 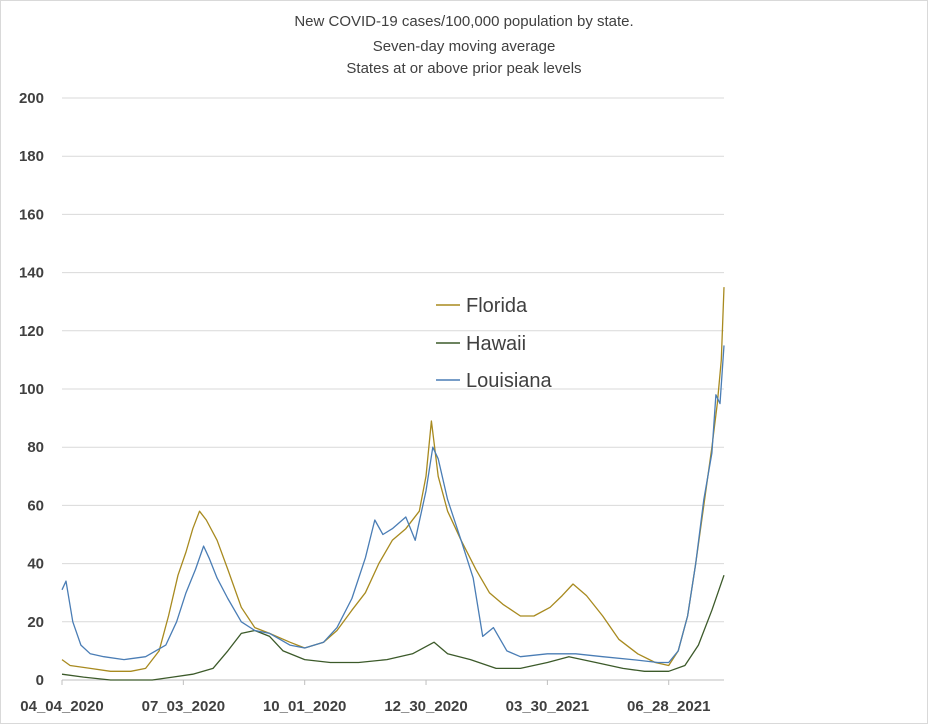 What do you see at coordinates (183, 706) in the screenshot?
I see `x-tick-label: 07_03_2020` at bounding box center [183, 706].